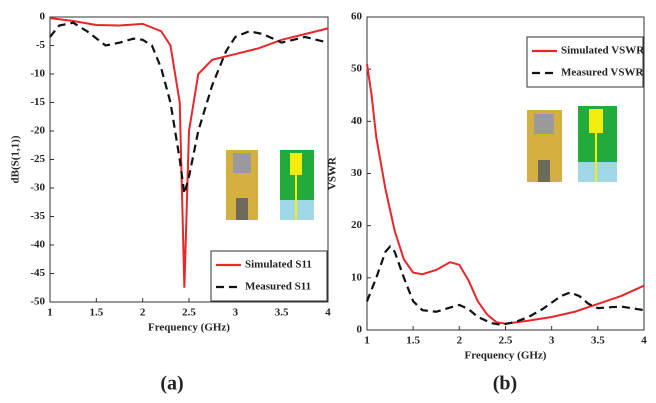 This screenshot has width=656, height=403. I want to click on y-tick-label: -50, so click(37, 302).